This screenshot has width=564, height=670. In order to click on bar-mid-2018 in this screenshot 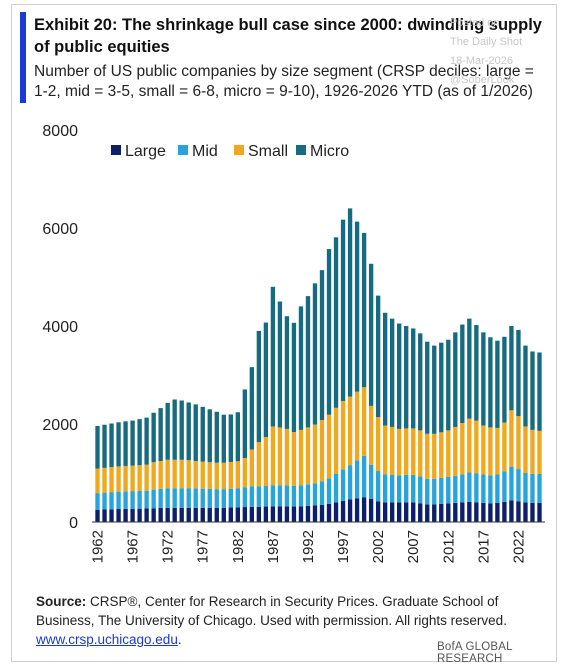, I will do `click(490, 489)`.